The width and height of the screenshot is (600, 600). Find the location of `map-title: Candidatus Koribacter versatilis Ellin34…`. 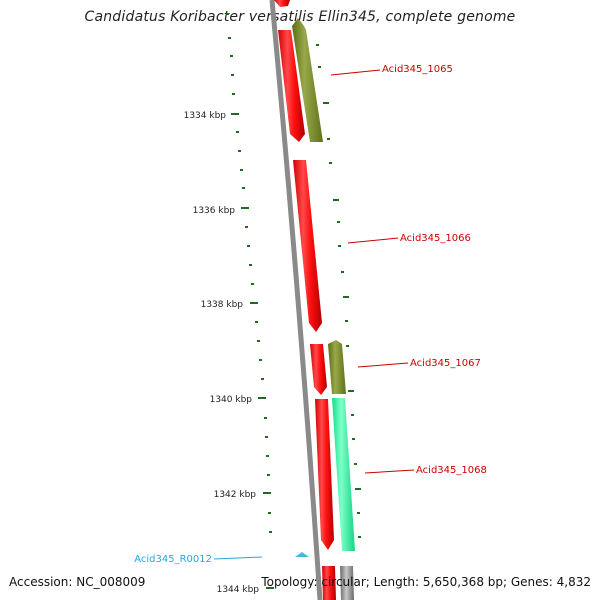

map-title: Candidatus Koribacter versatilis Ellin34… is located at coordinates (300, 17).